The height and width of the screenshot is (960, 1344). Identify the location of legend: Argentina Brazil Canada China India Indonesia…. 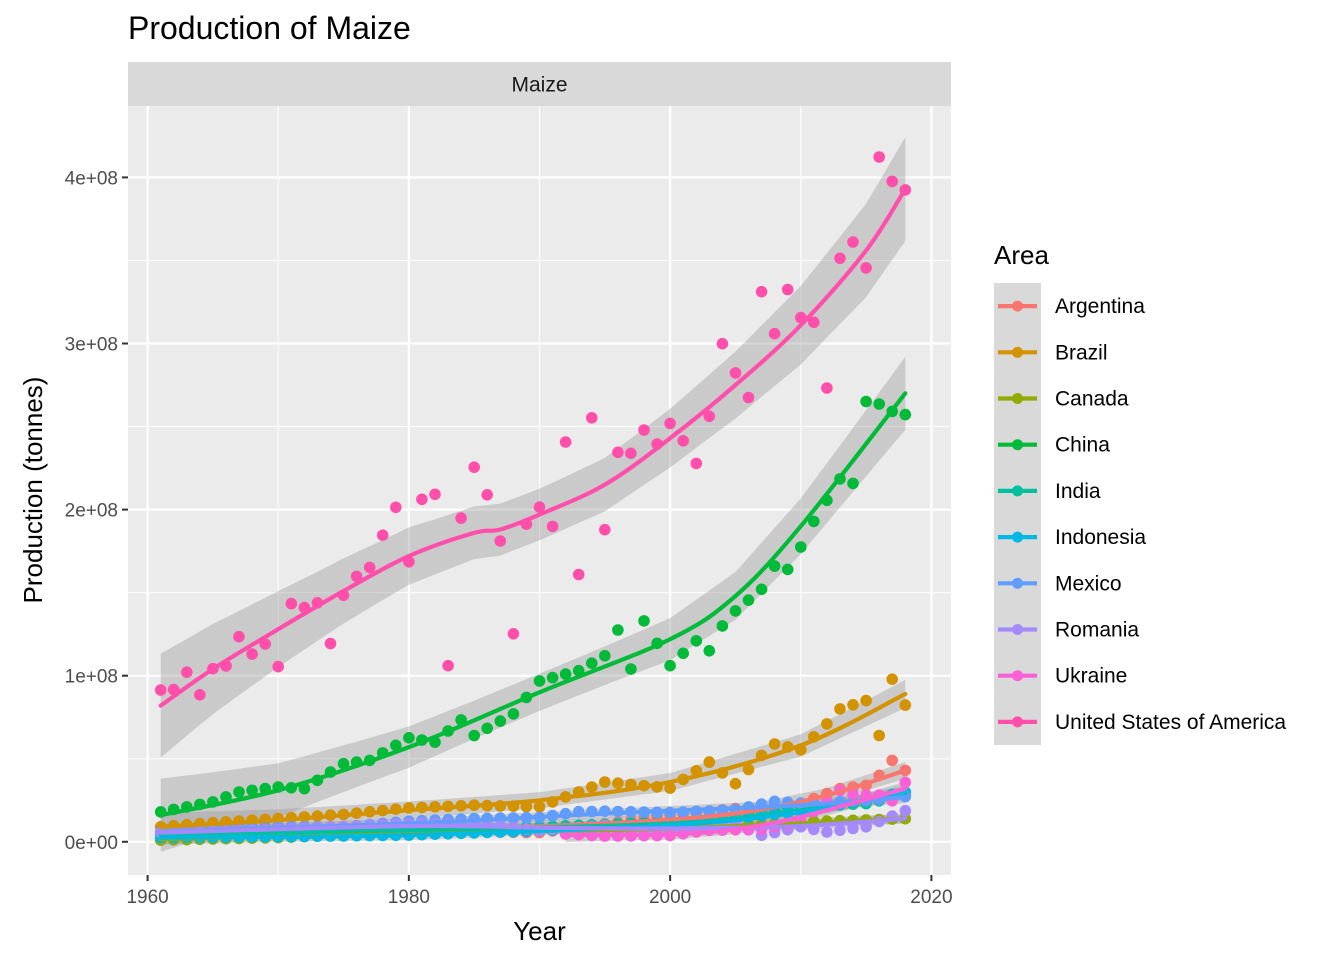
(1140, 514).